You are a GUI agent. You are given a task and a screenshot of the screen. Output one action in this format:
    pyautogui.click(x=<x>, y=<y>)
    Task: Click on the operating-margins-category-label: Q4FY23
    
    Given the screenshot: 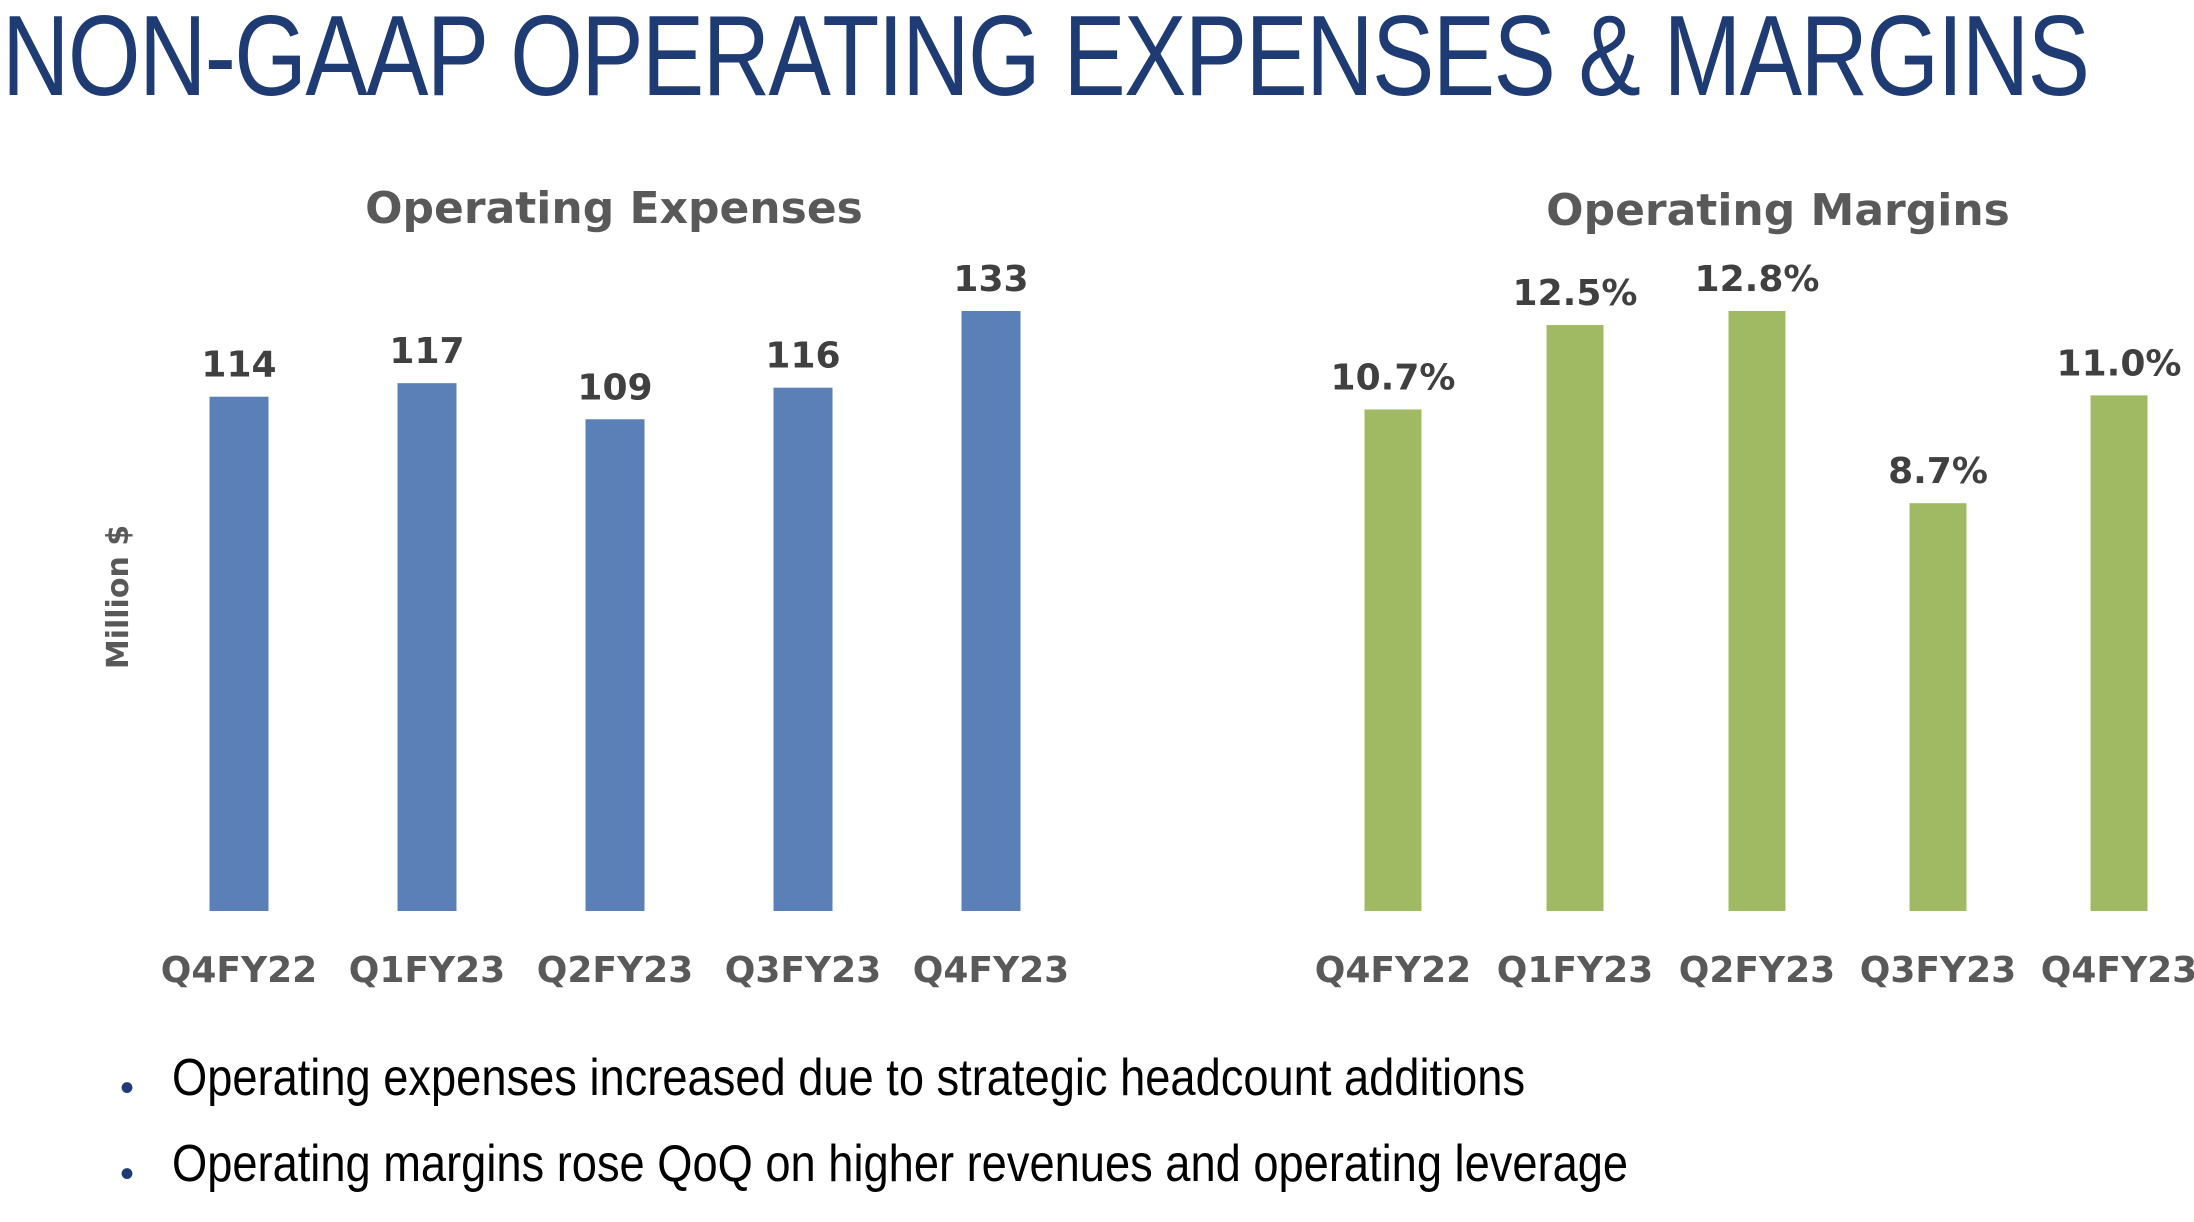 What is the action you would take?
    pyautogui.click(x=2117, y=970)
    